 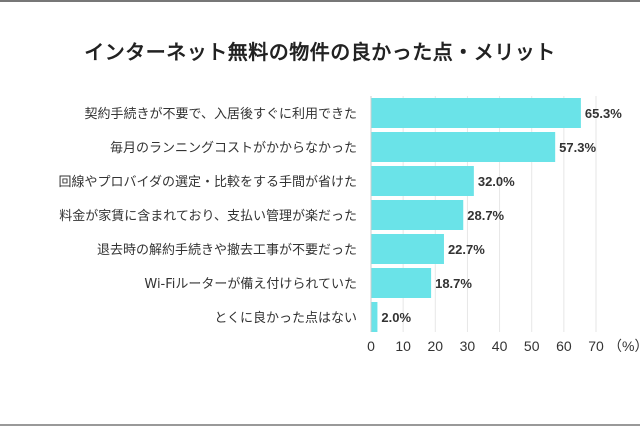 What do you see at coordinates (603, 113) in the screenshot?
I see `data-label: 65.3%` at bounding box center [603, 113].